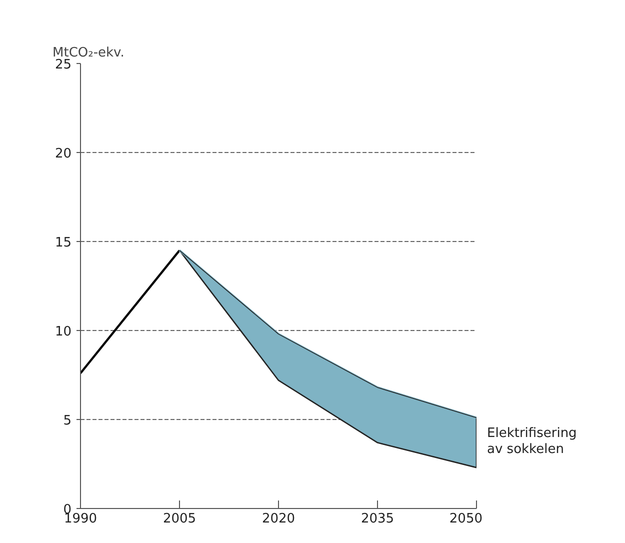  I want to click on y-tick-label: 5, so click(67, 421).